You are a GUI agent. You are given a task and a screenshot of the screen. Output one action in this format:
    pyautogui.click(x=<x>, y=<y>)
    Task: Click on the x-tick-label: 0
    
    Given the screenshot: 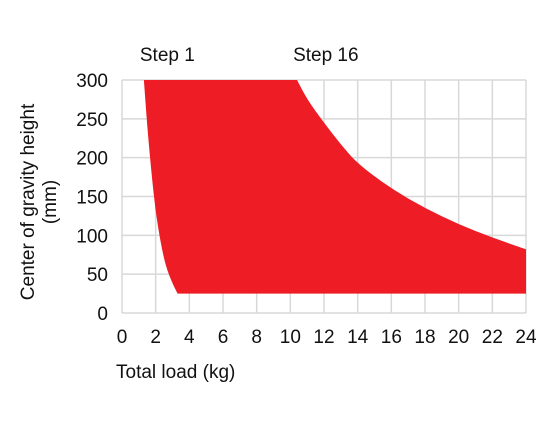 What is the action you would take?
    pyautogui.click(x=122, y=337)
    